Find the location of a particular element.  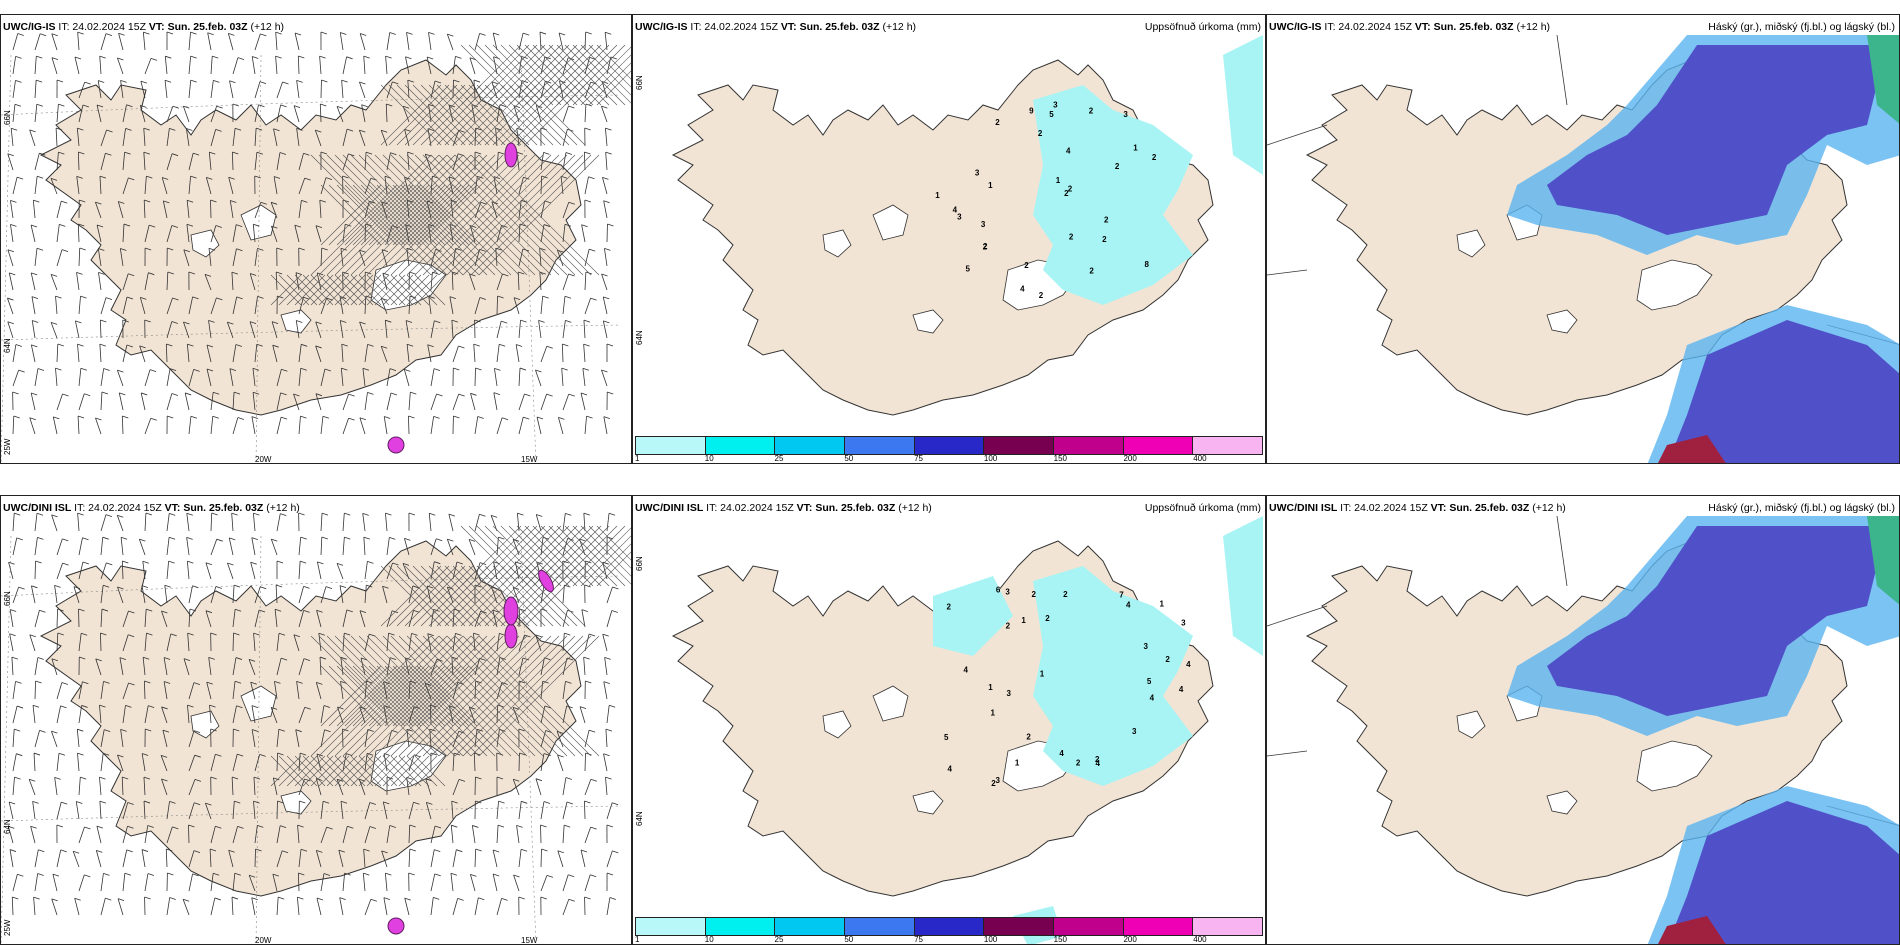

precip-value-label: 8 is located at coordinates (1146, 264).